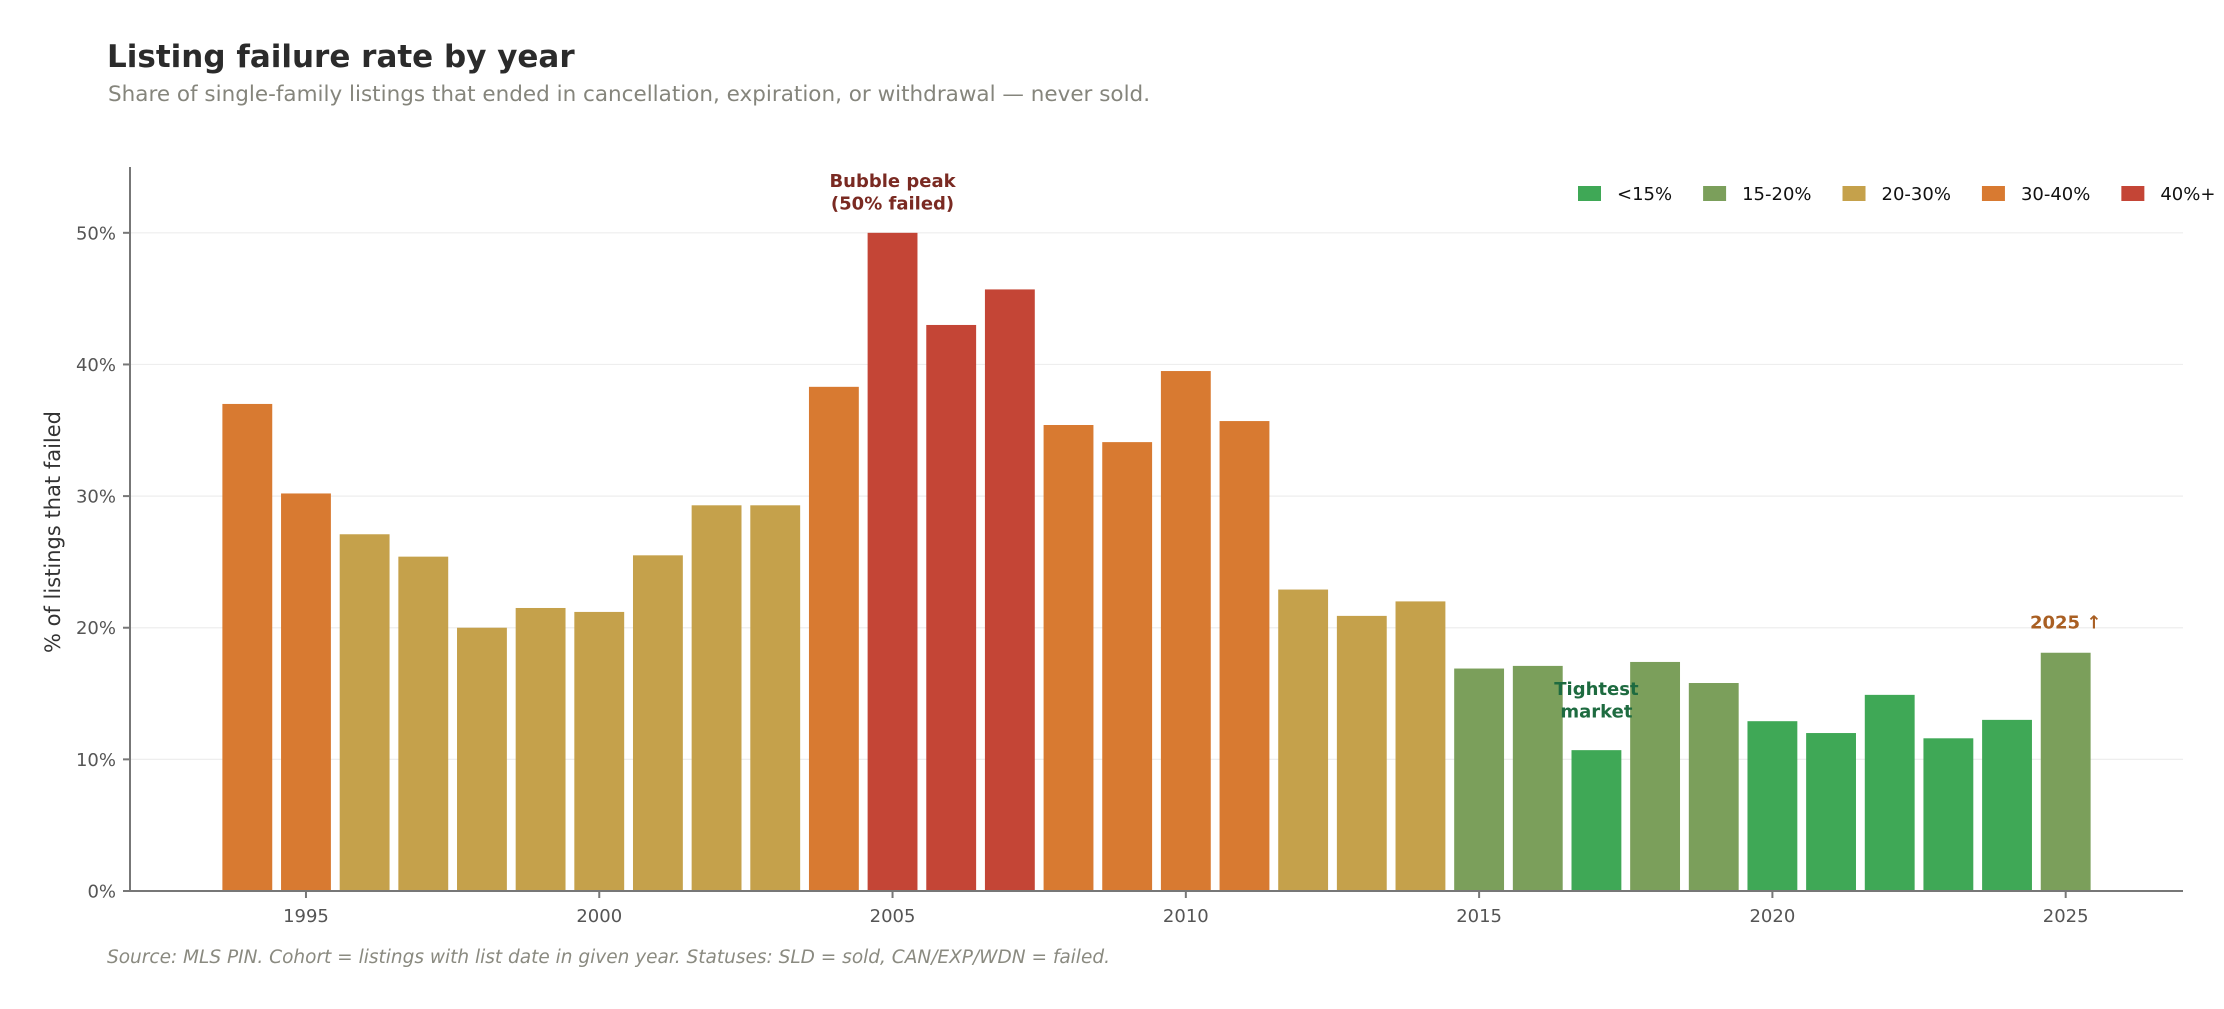 The height and width of the screenshot is (1009, 2224). What do you see at coordinates (1644, 194) in the screenshot?
I see `legend-label: <15%` at bounding box center [1644, 194].